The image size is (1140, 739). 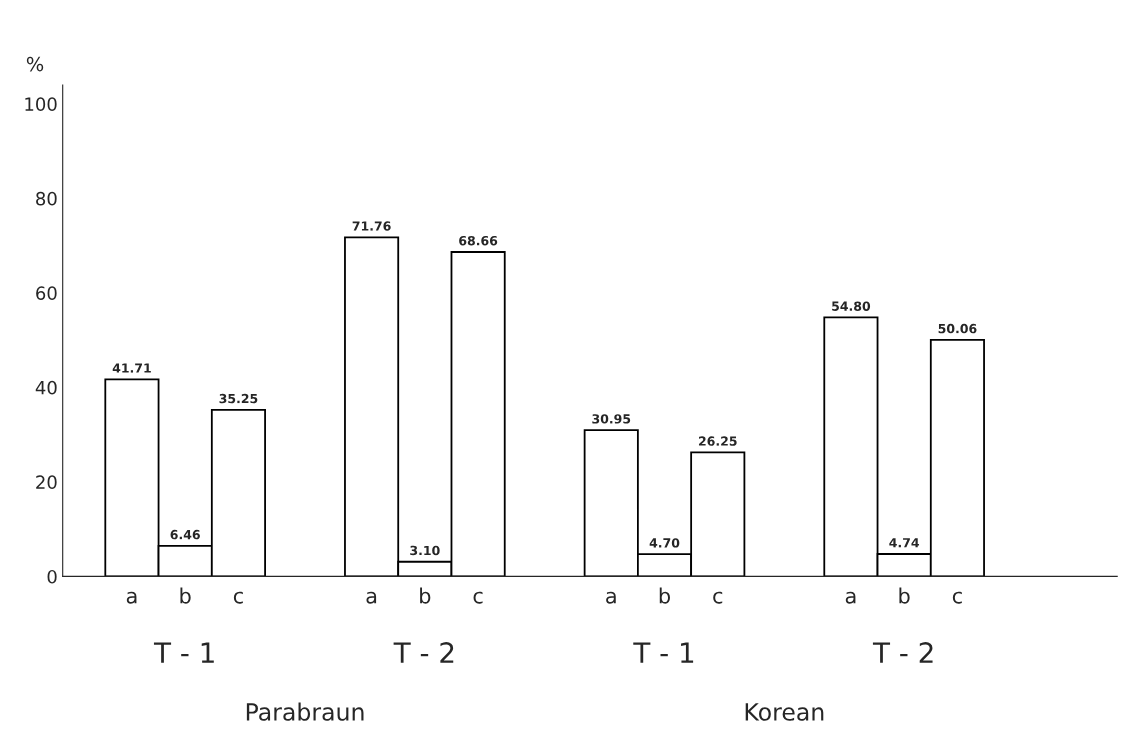 What do you see at coordinates (611, 419) in the screenshot?
I see `data-label: 30.95` at bounding box center [611, 419].